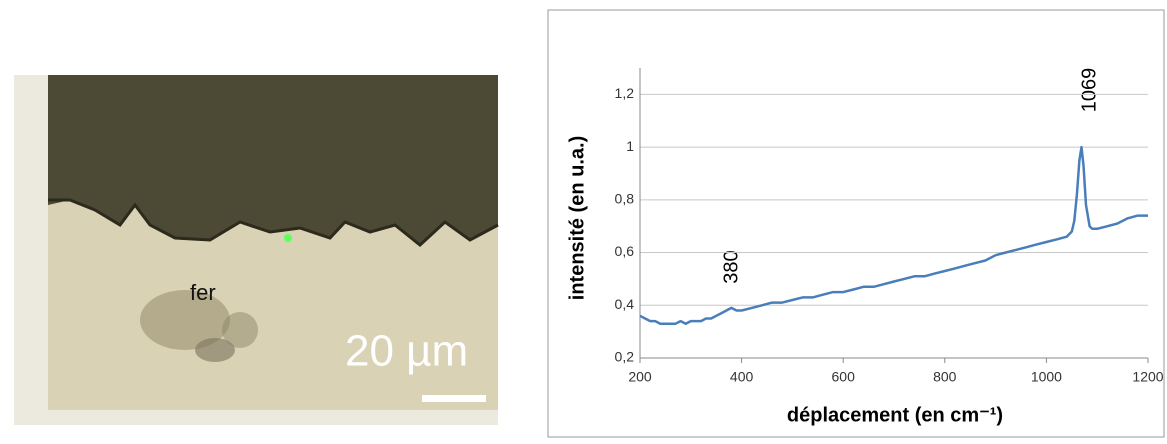 The width and height of the screenshot is (1167, 444). What do you see at coordinates (406, 351) in the screenshot?
I see `scale-label: 20 µm` at bounding box center [406, 351].